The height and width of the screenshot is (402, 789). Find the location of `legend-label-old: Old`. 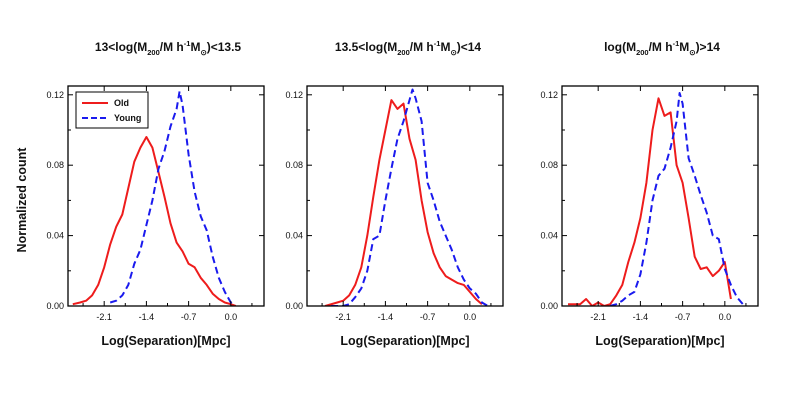

legend-label-old: Old is located at coordinates (121, 103).